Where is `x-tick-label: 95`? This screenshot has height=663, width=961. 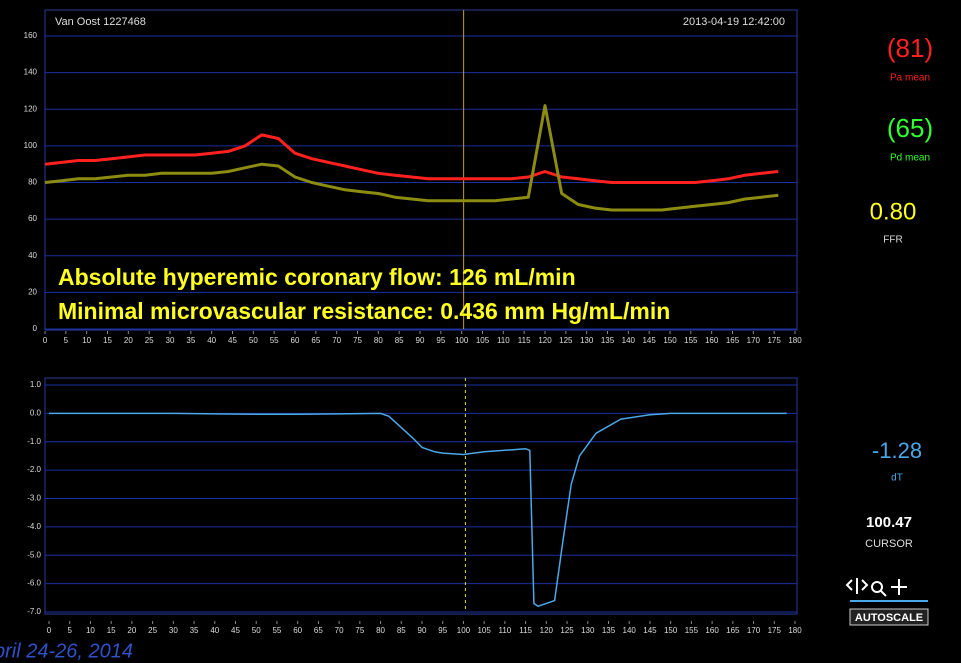
x-tick-label: 95 is located at coordinates (440, 340).